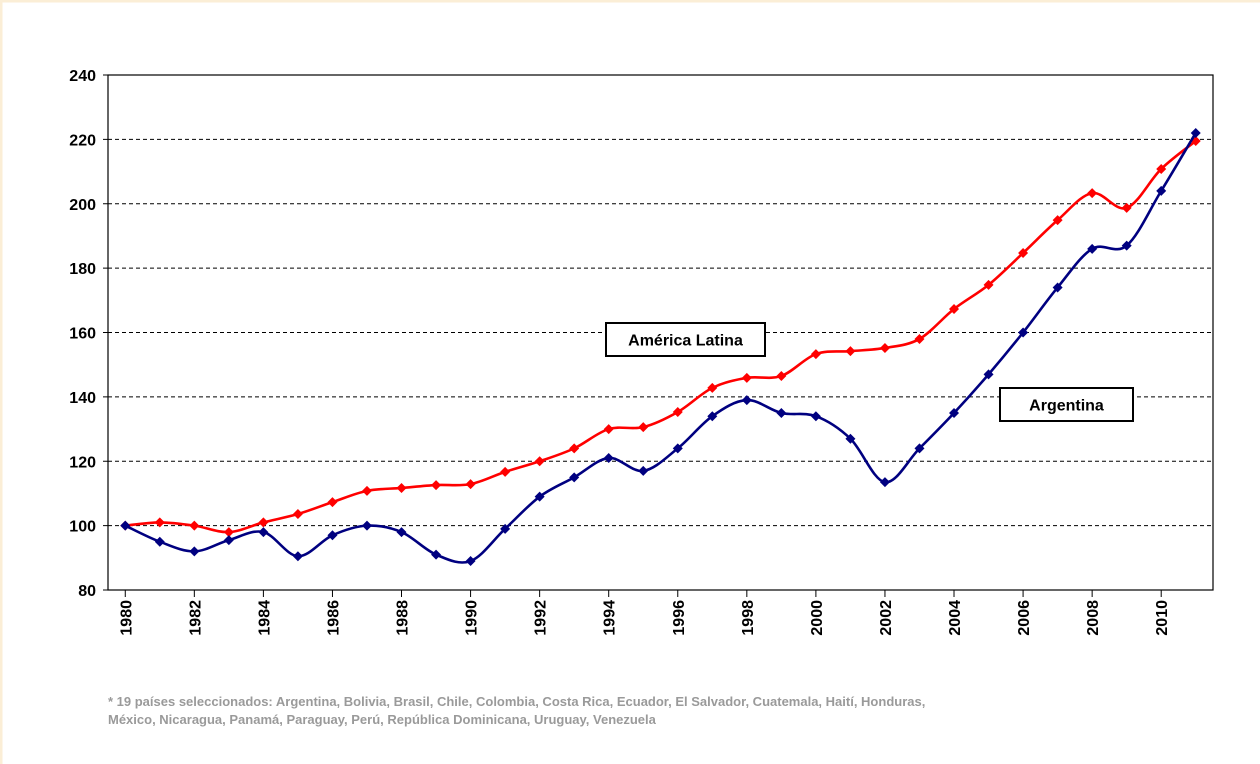  I want to click on y-tick-label: 220, so click(82, 140).